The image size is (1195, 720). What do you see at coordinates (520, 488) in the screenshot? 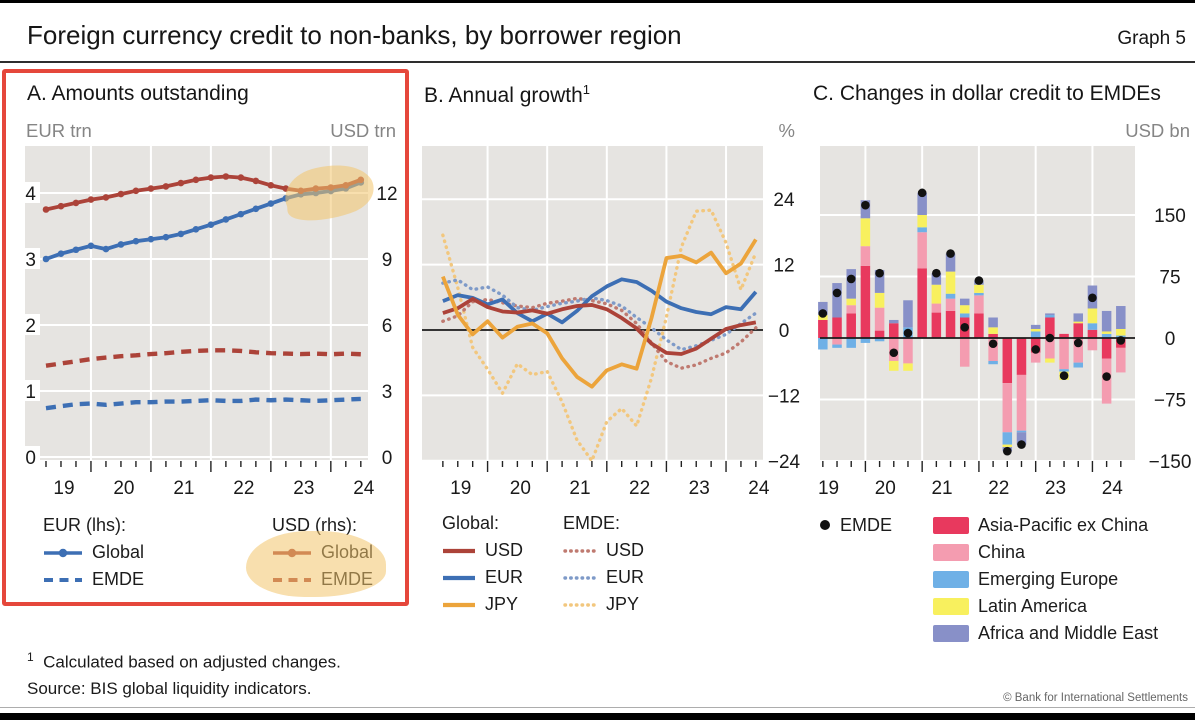
I see `svg-text: 20` at bounding box center [520, 488].